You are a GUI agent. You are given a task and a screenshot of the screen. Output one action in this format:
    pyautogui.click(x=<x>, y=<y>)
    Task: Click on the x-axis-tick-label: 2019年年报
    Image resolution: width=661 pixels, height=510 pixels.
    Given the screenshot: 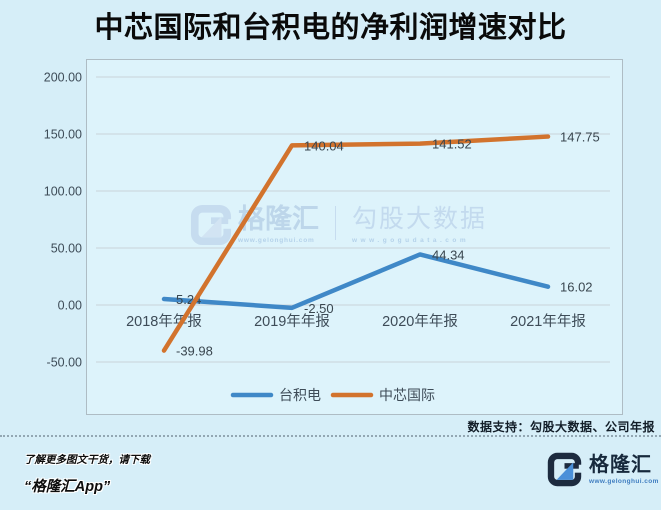 What is the action you would take?
    pyautogui.click(x=292, y=321)
    